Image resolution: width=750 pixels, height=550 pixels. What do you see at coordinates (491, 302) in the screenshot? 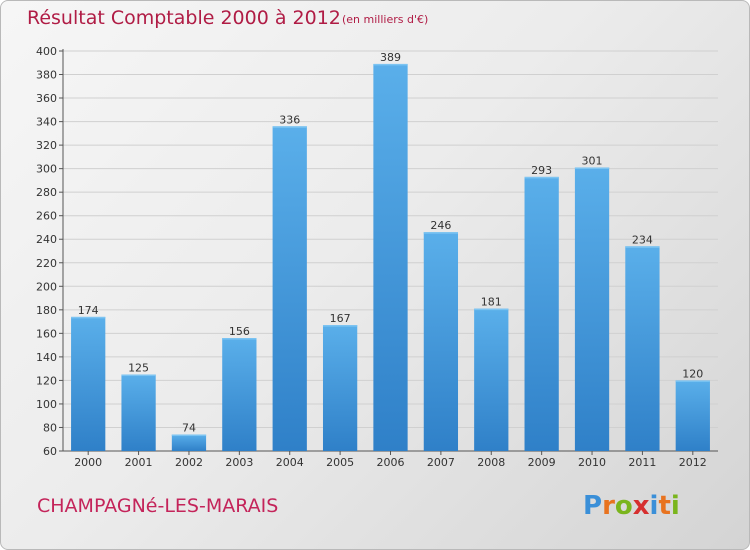
I see `data-label: 181` at bounding box center [491, 302].